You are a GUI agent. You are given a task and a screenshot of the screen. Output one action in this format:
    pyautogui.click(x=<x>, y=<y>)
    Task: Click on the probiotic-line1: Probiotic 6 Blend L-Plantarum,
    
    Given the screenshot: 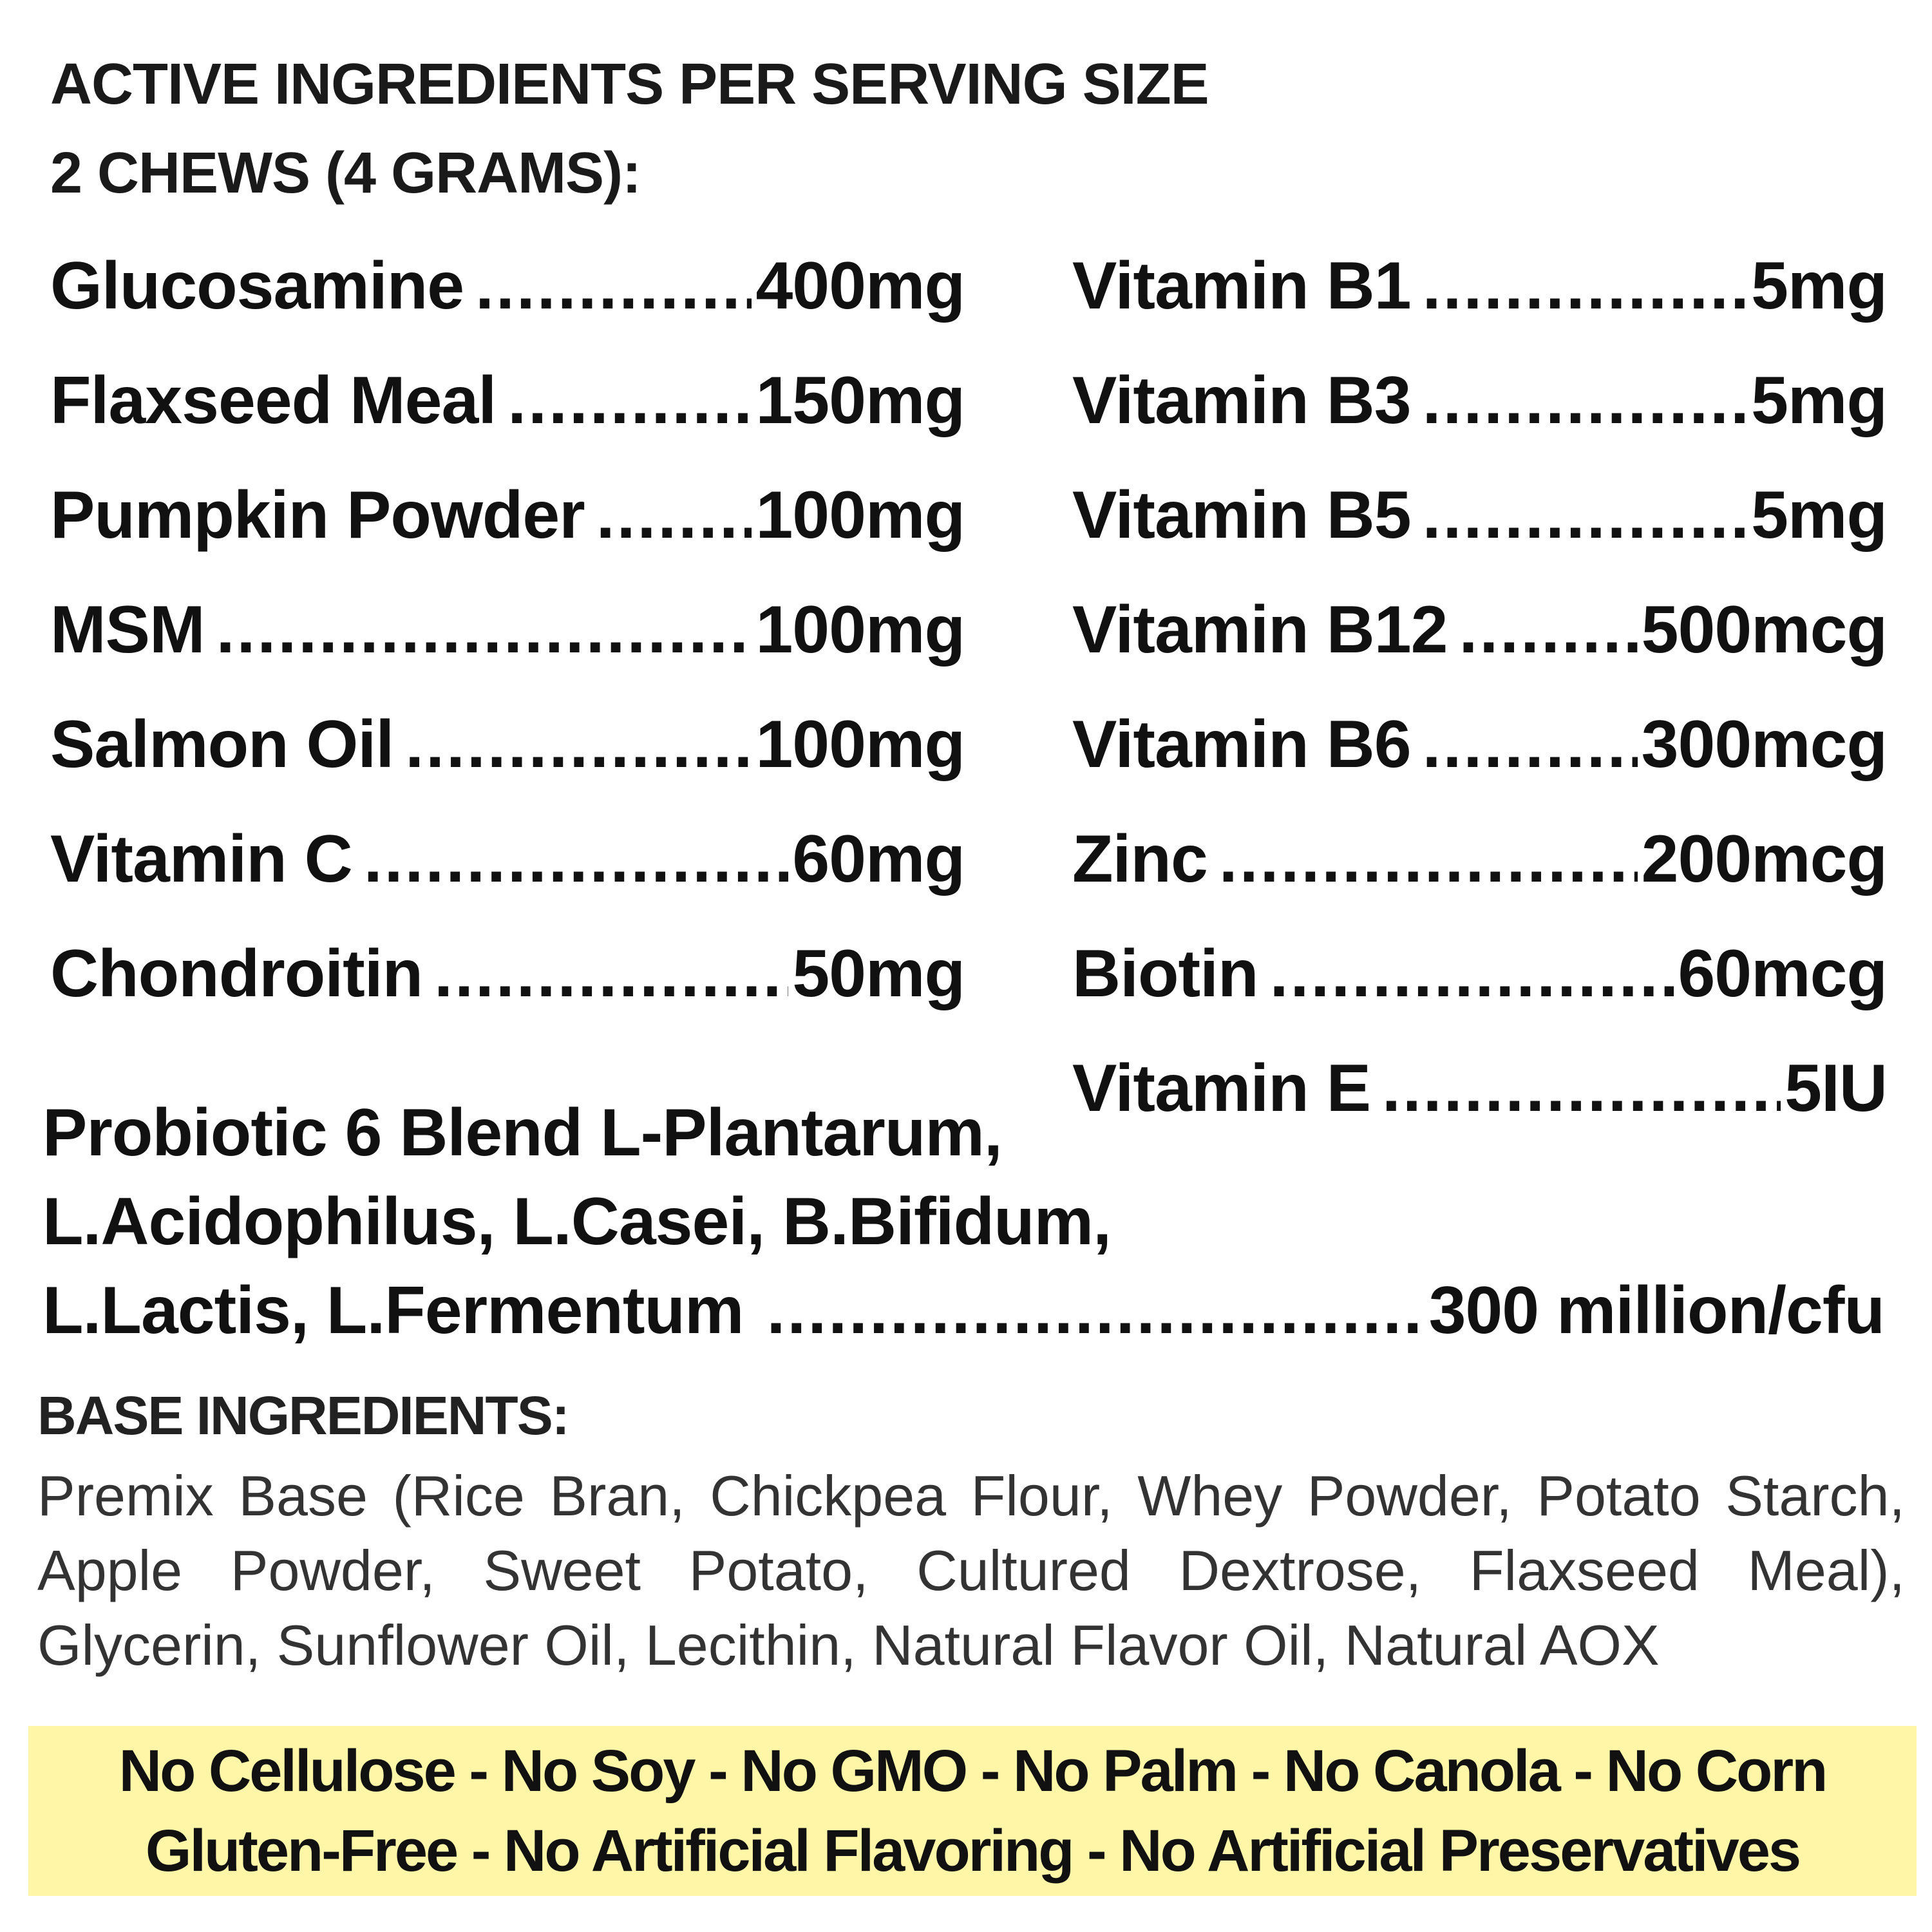 What is the action you would take?
    pyautogui.click(x=523, y=1132)
    